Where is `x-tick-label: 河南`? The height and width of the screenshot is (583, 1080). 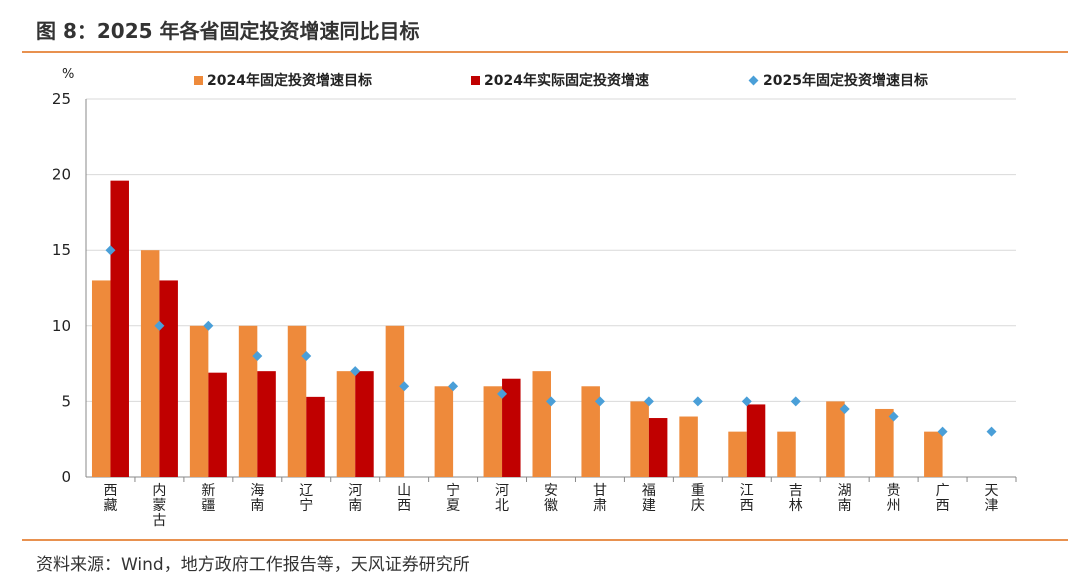
x-tick-label: 河南 is located at coordinates (355, 498).